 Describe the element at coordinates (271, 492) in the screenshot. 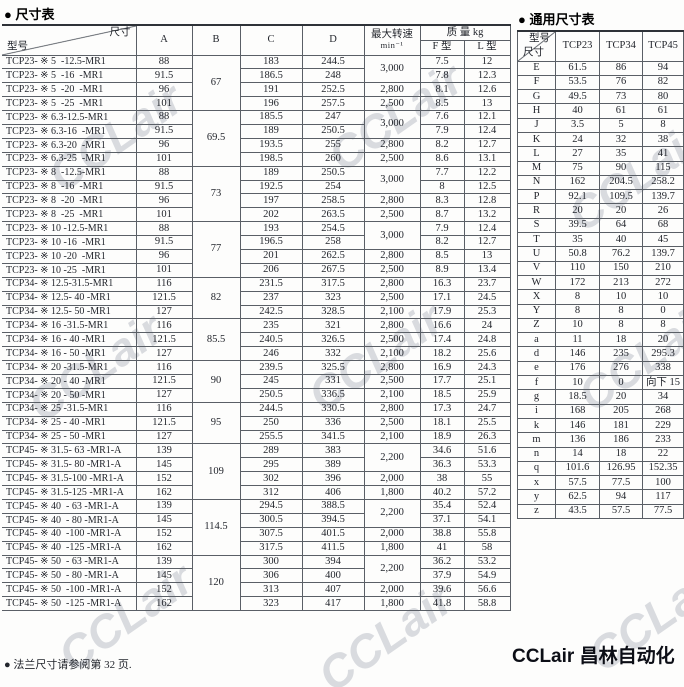

I see `dim-c-cell: 312` at that location.